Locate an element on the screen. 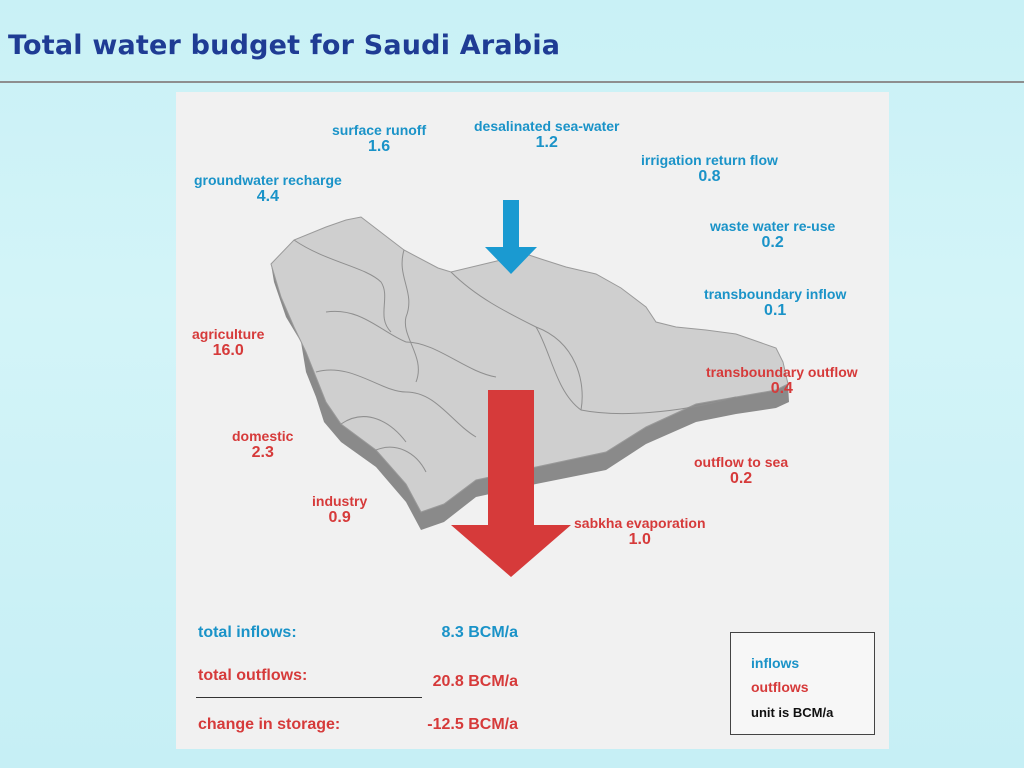 Image resolution: width=1024 pixels, height=768 pixels. label-domestic: domestic 2.3 is located at coordinates (262, 445).